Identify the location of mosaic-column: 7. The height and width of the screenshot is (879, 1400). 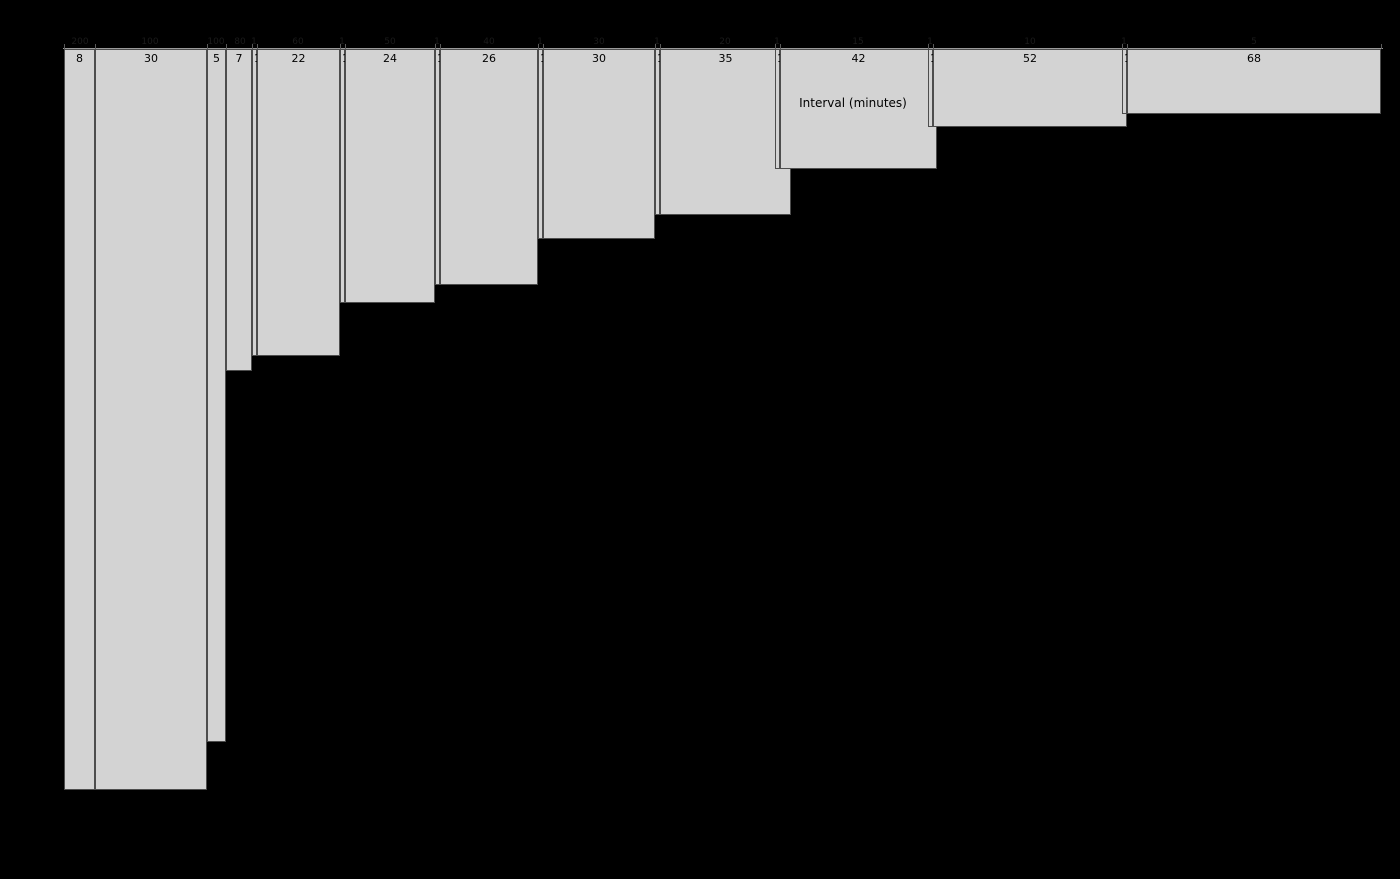
(239, 210).